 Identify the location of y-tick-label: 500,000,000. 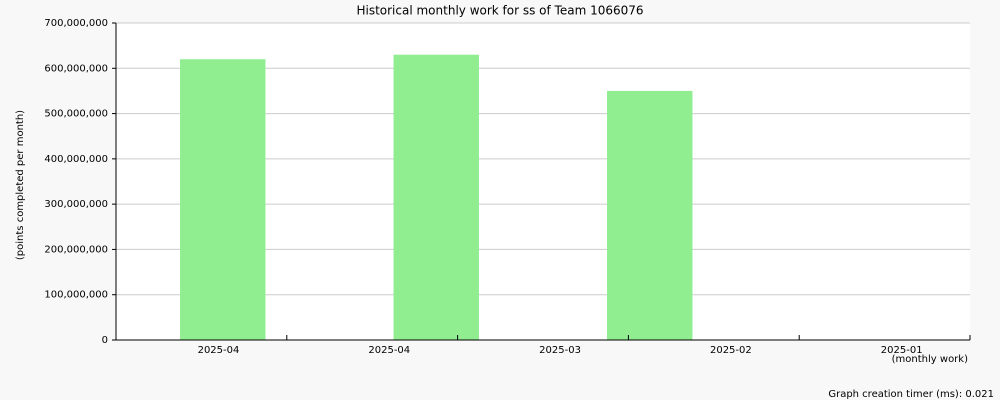
(76, 114).